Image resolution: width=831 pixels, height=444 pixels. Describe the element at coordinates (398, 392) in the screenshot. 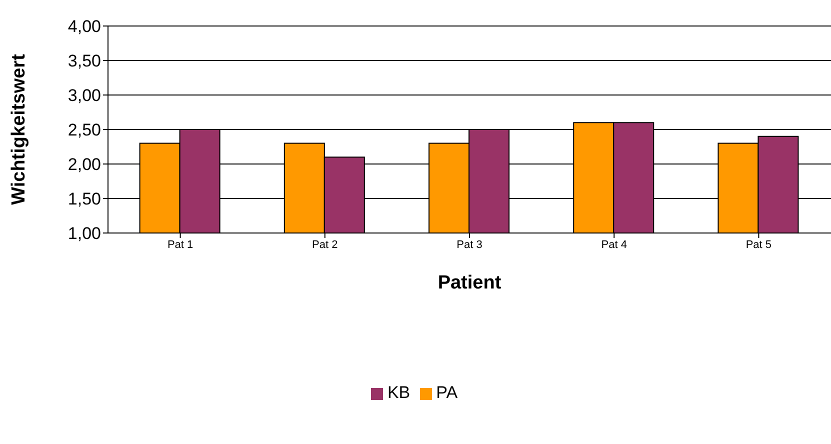

I see `legend-label: KB` at that location.